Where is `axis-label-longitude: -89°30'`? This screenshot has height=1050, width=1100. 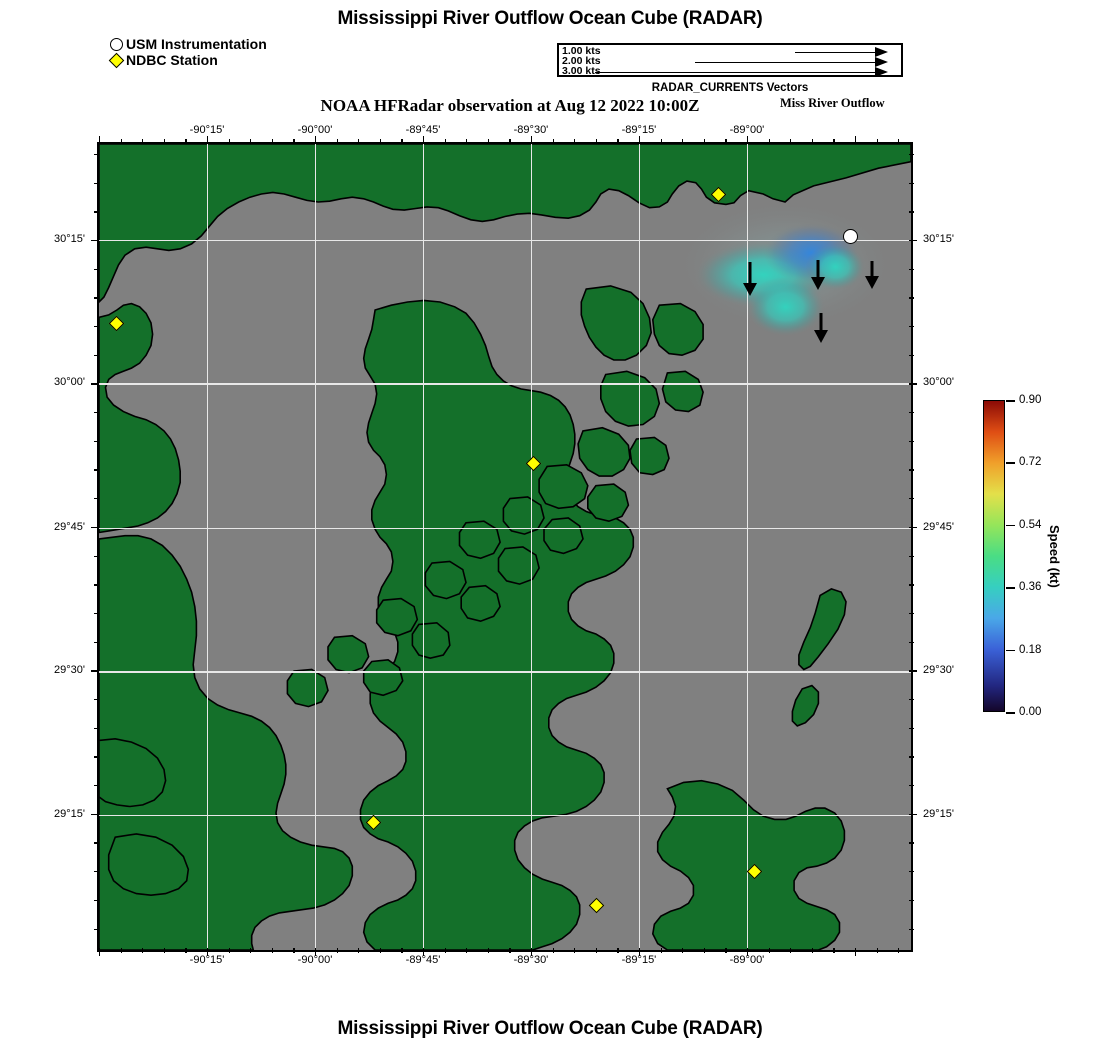 axis-label-longitude: -89°30' is located at coordinates (531, 960).